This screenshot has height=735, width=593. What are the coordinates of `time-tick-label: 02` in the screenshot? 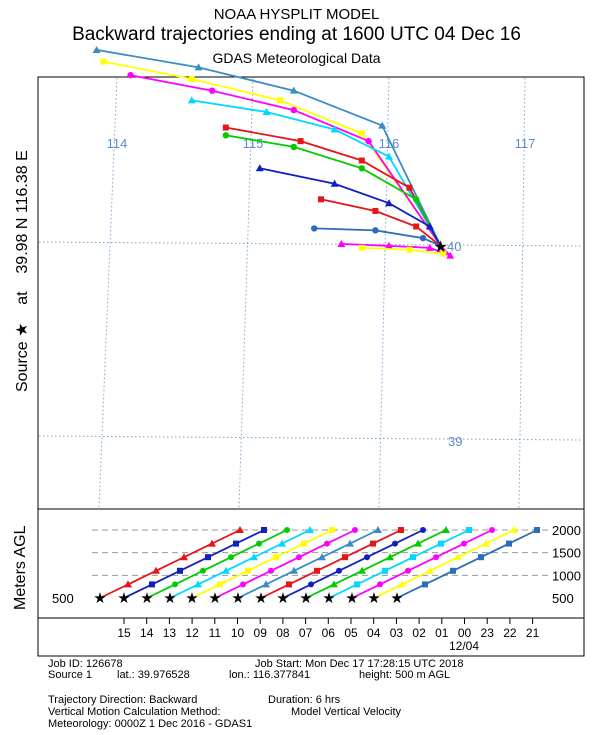 It's located at (419, 633).